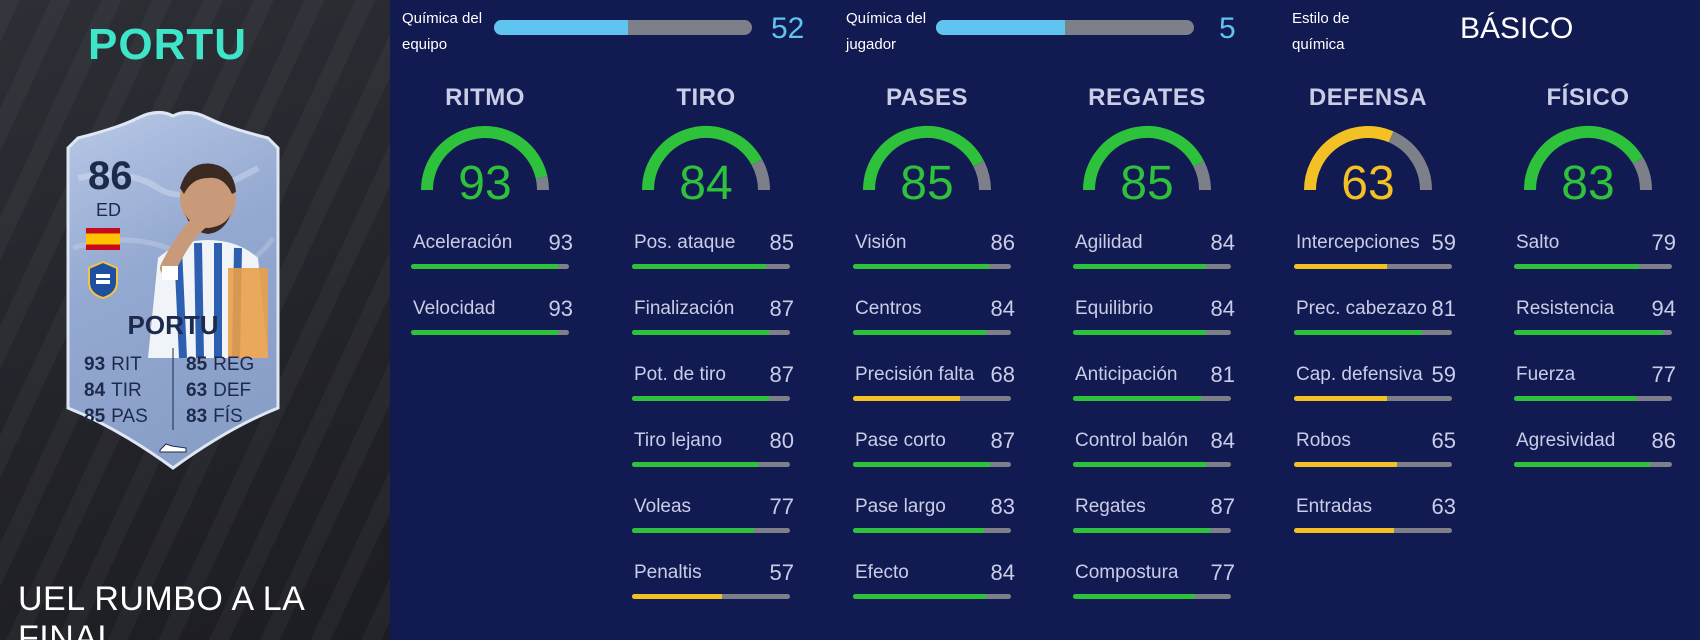 Image resolution: width=1700 pixels, height=640 pixels. Describe the element at coordinates (901, 32) in the screenshot. I see `player-chemistry: Química del jugador` at that location.